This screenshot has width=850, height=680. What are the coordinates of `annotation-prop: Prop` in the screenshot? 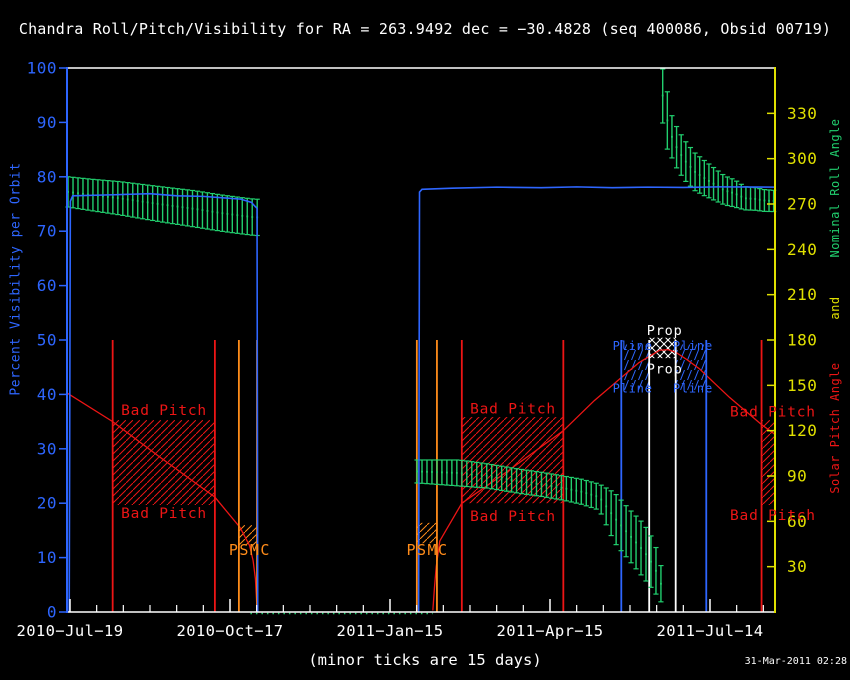 It's located at (665, 369).